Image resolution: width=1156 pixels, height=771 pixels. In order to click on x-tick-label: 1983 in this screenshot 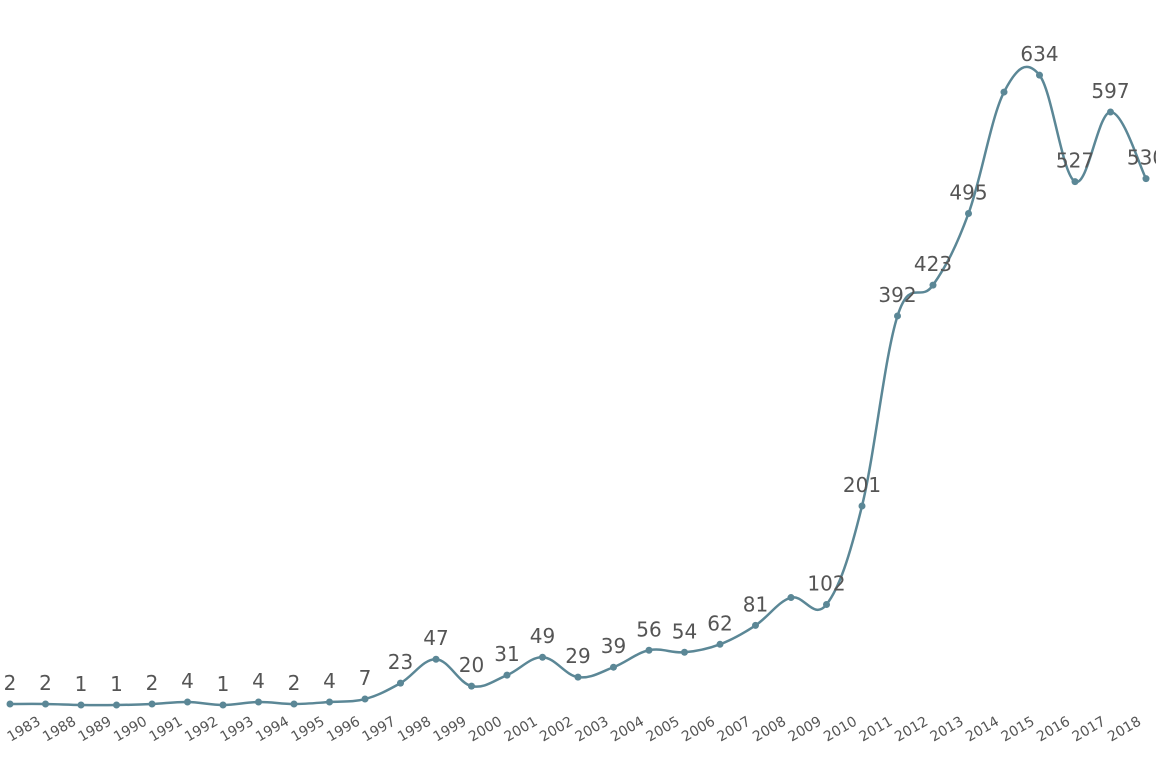, I will do `click(24, 730)`.